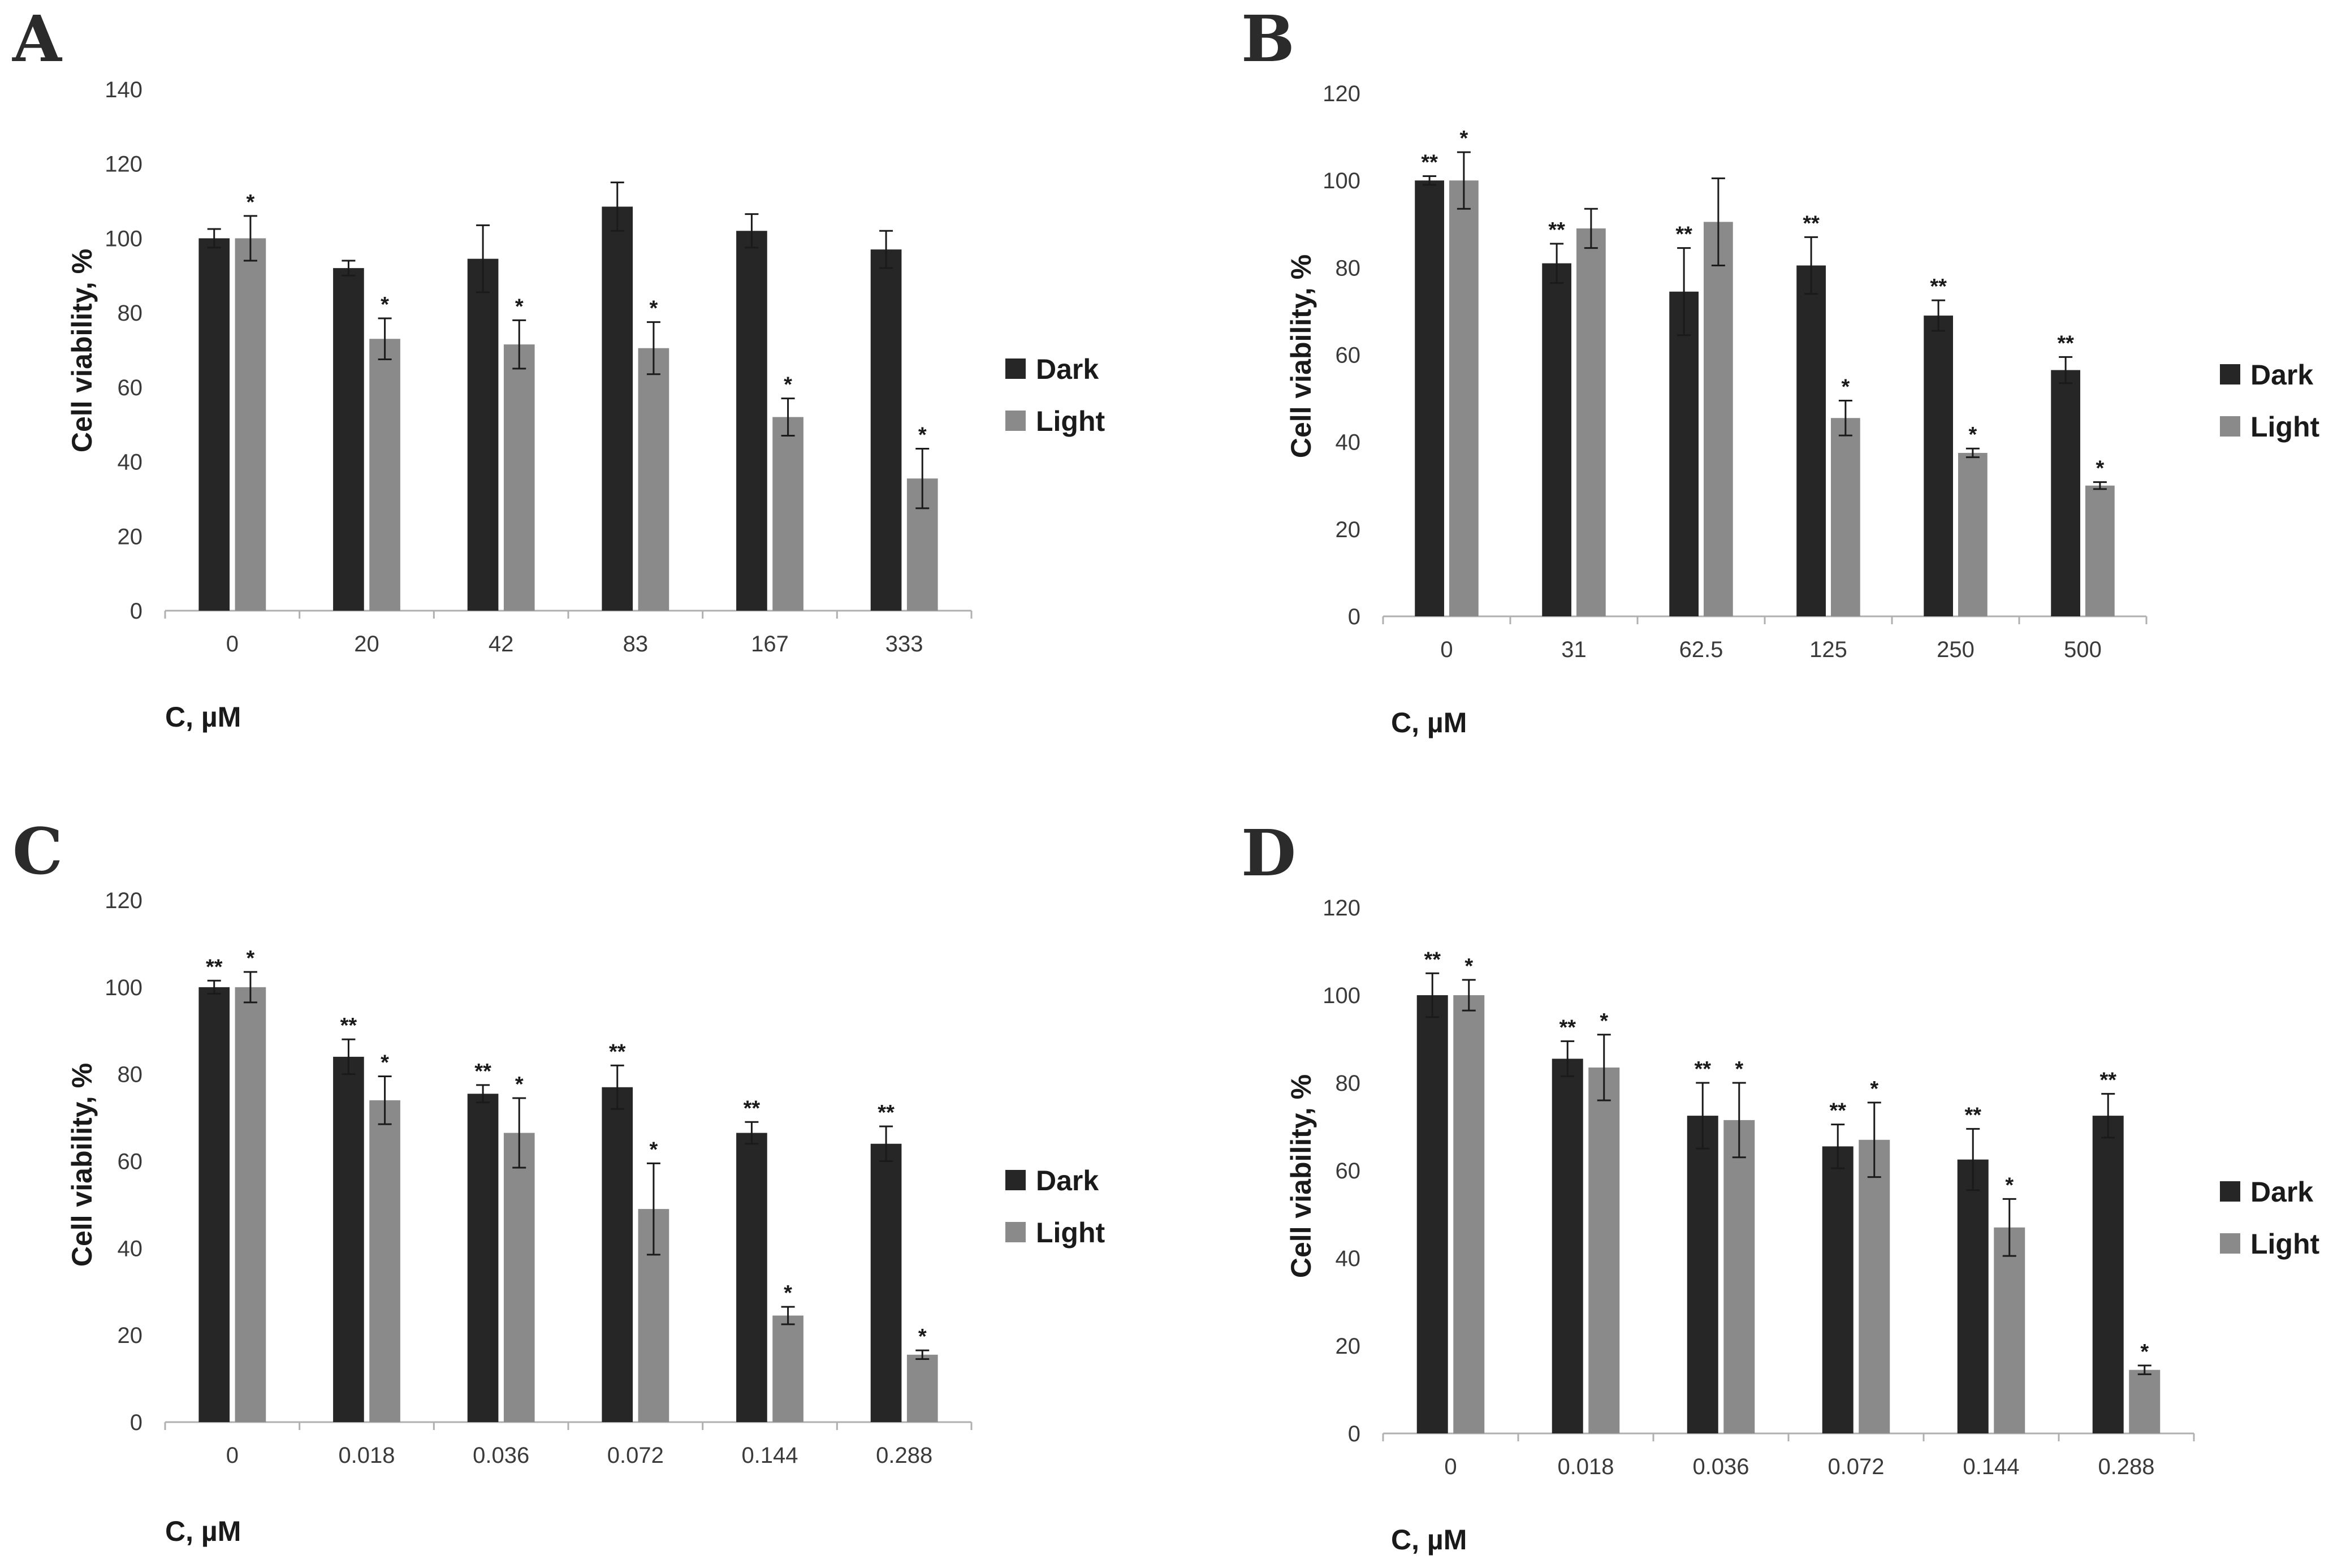 The width and height of the screenshot is (2333, 1568). I want to click on x-tick-label: 500, so click(2083, 649).